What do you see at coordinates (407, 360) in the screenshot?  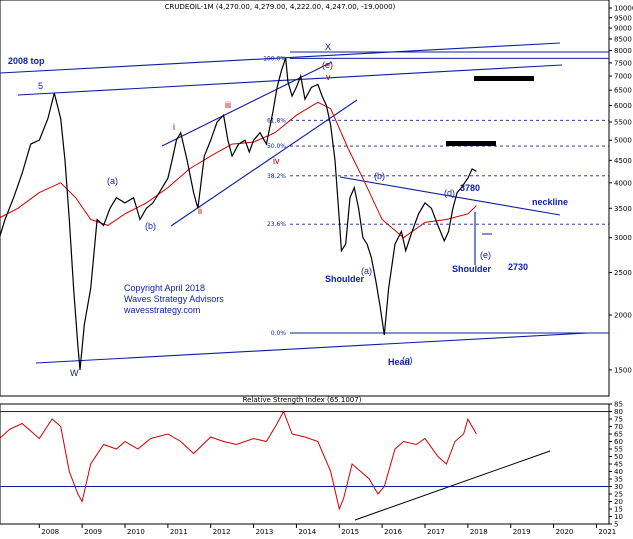 I see `wave-c-label: (c)` at bounding box center [407, 360].